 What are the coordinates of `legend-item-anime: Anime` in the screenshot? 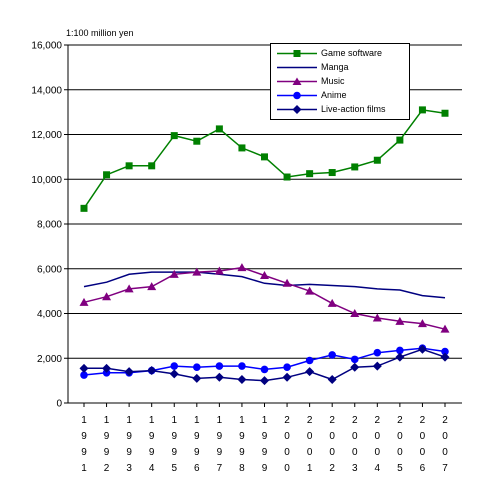 It's located at (341, 95).